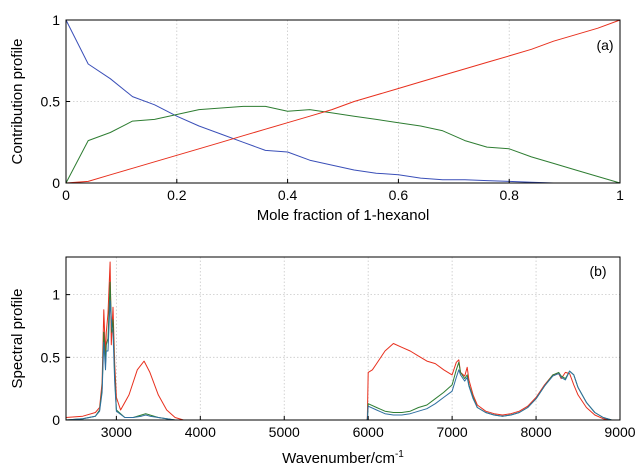 The width and height of the screenshot is (643, 469). I want to click on panel-a-label: (a), so click(604, 45).